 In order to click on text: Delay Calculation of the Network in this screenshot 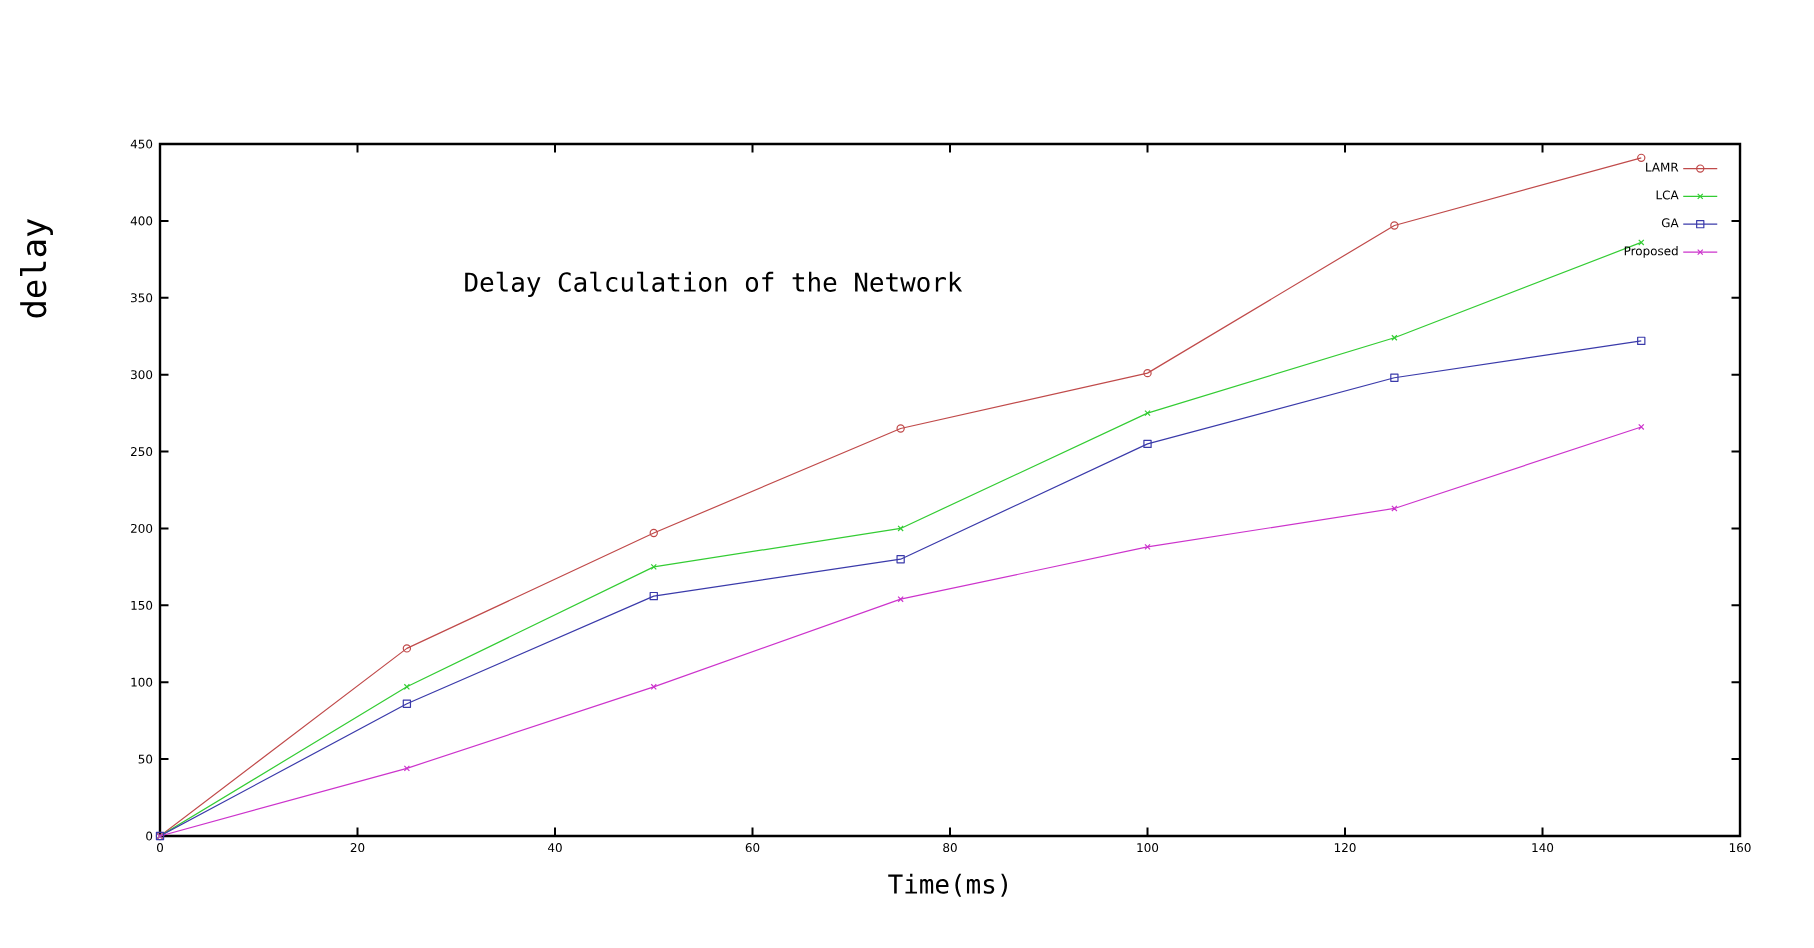, I will do `click(714, 284)`.